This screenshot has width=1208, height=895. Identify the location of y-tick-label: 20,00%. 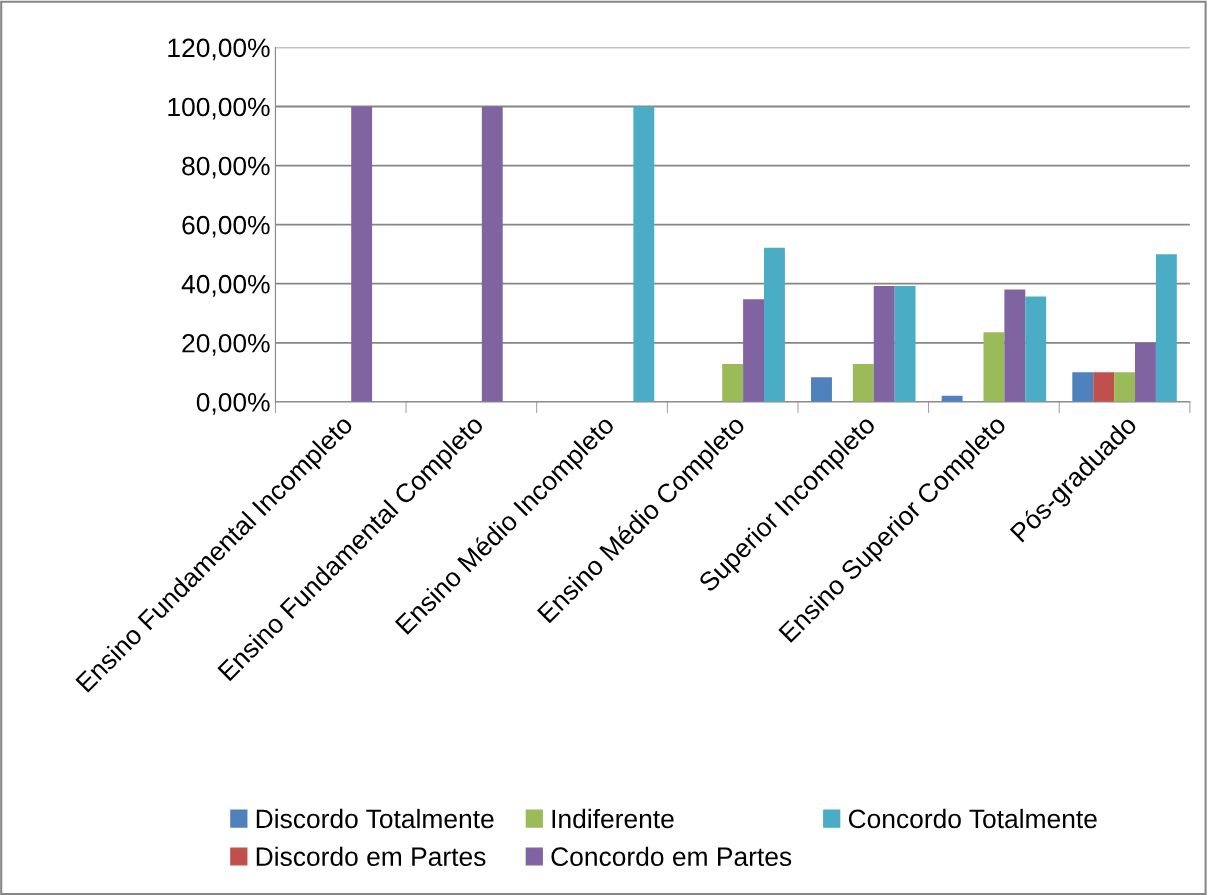
(226, 344).